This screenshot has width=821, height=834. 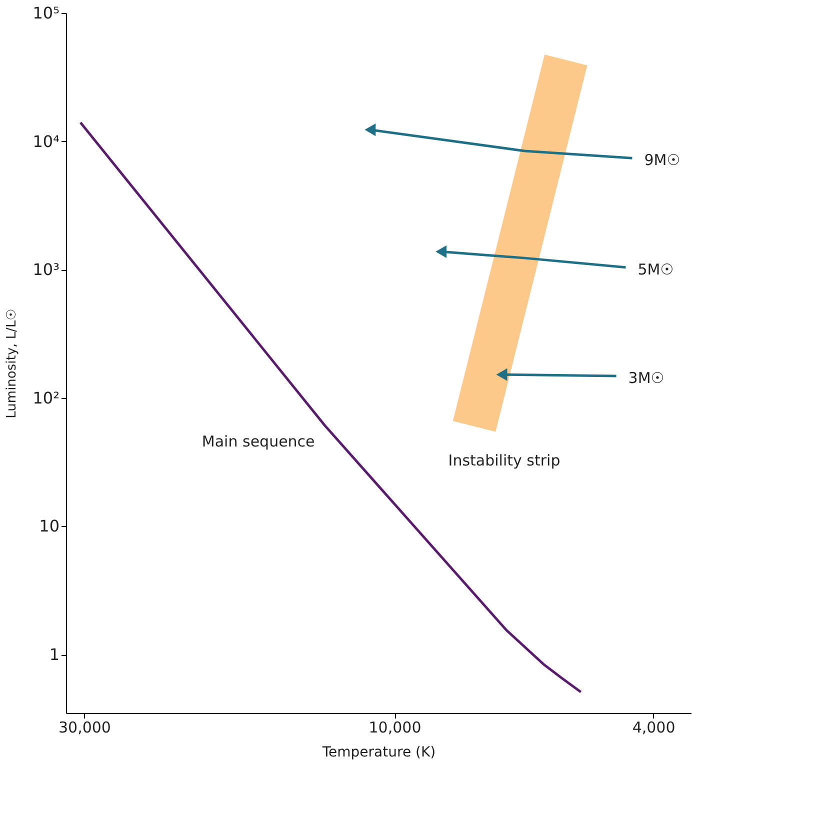 What do you see at coordinates (654, 727) in the screenshot?
I see `x-tick-label: 4,000` at bounding box center [654, 727].